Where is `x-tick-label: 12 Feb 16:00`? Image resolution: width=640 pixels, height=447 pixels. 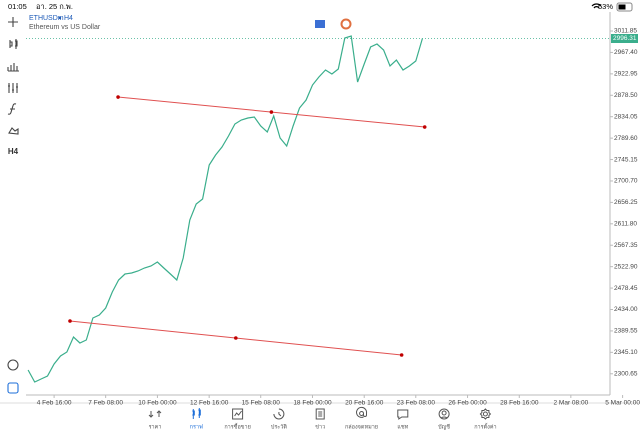
x-tick-label: 12 Feb 16:00 is located at coordinates (209, 403).